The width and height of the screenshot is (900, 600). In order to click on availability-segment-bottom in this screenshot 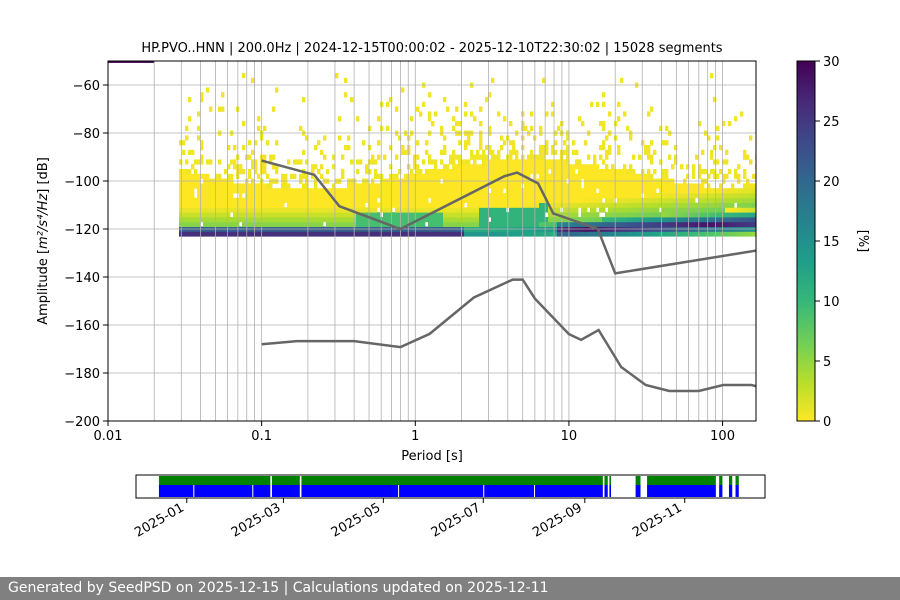, I will do `click(681, 491)`.